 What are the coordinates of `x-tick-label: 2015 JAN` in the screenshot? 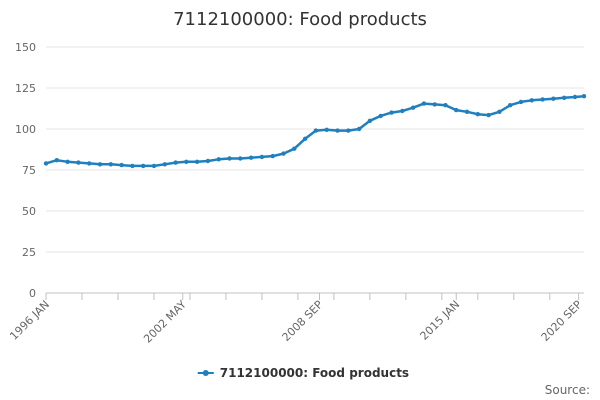 It's located at (440, 320).